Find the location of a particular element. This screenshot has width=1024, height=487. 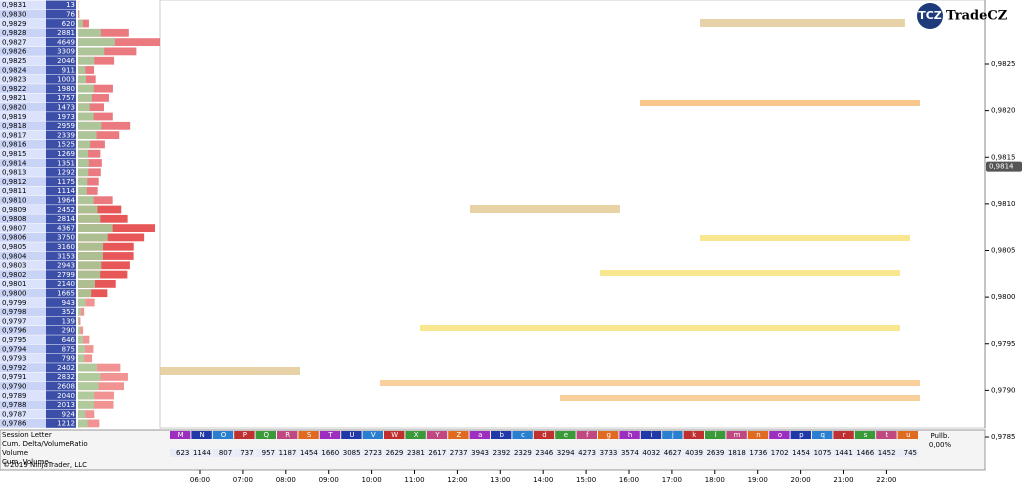

session-letter: O is located at coordinates (224, 435).